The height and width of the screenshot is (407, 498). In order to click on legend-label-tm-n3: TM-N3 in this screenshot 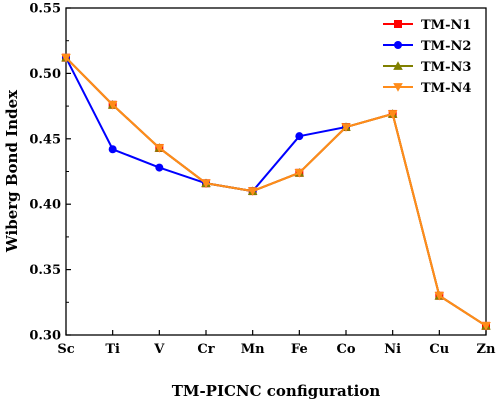, I will do `click(446, 67)`.